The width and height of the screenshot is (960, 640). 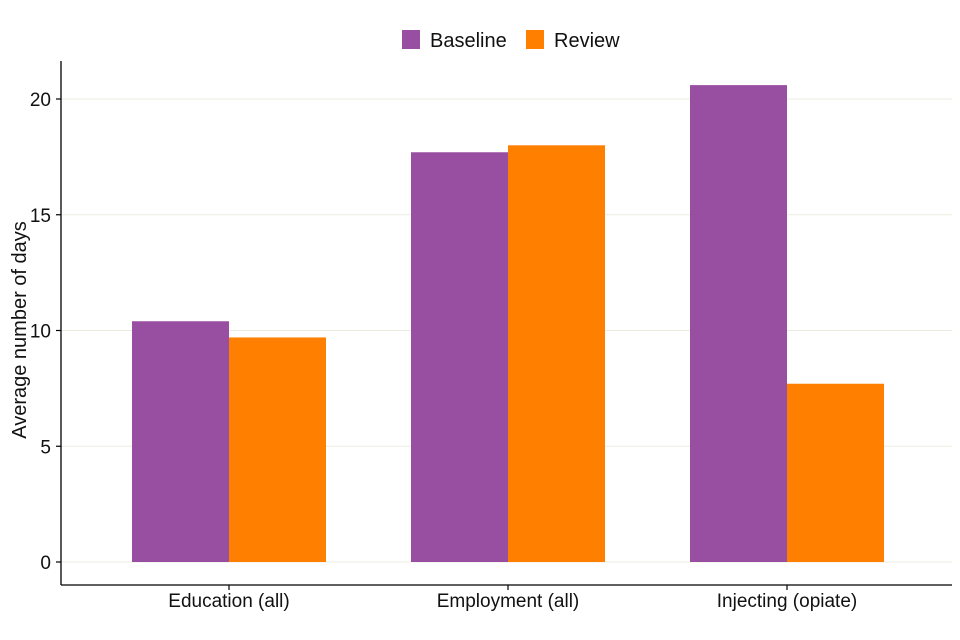 I want to click on legend-item-baseline: Baseline, so click(x=454, y=41).